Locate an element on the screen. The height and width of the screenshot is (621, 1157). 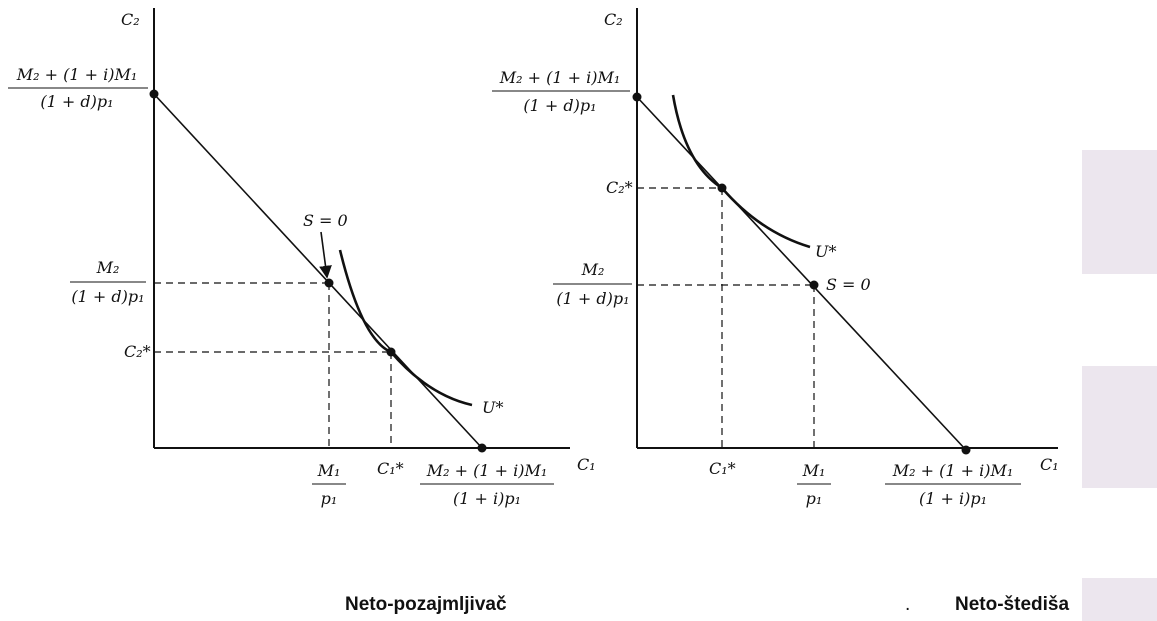
right-optimum-y-label: C₂* is located at coordinates (619, 187).